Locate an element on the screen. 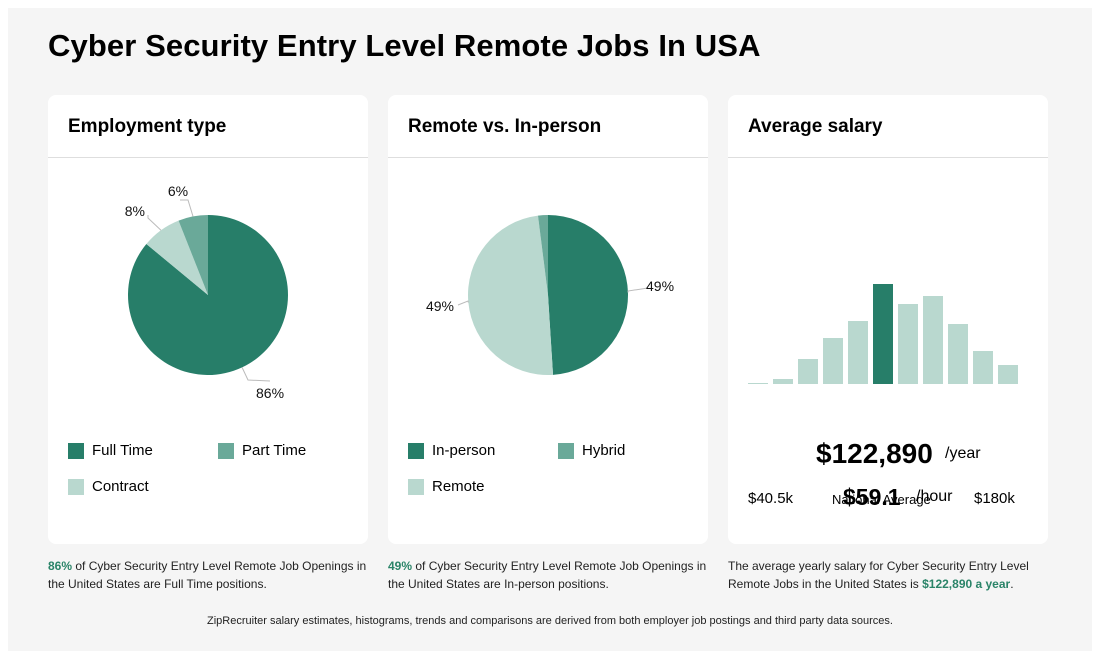  pie-label-part-time: 6% is located at coordinates (178, 191).